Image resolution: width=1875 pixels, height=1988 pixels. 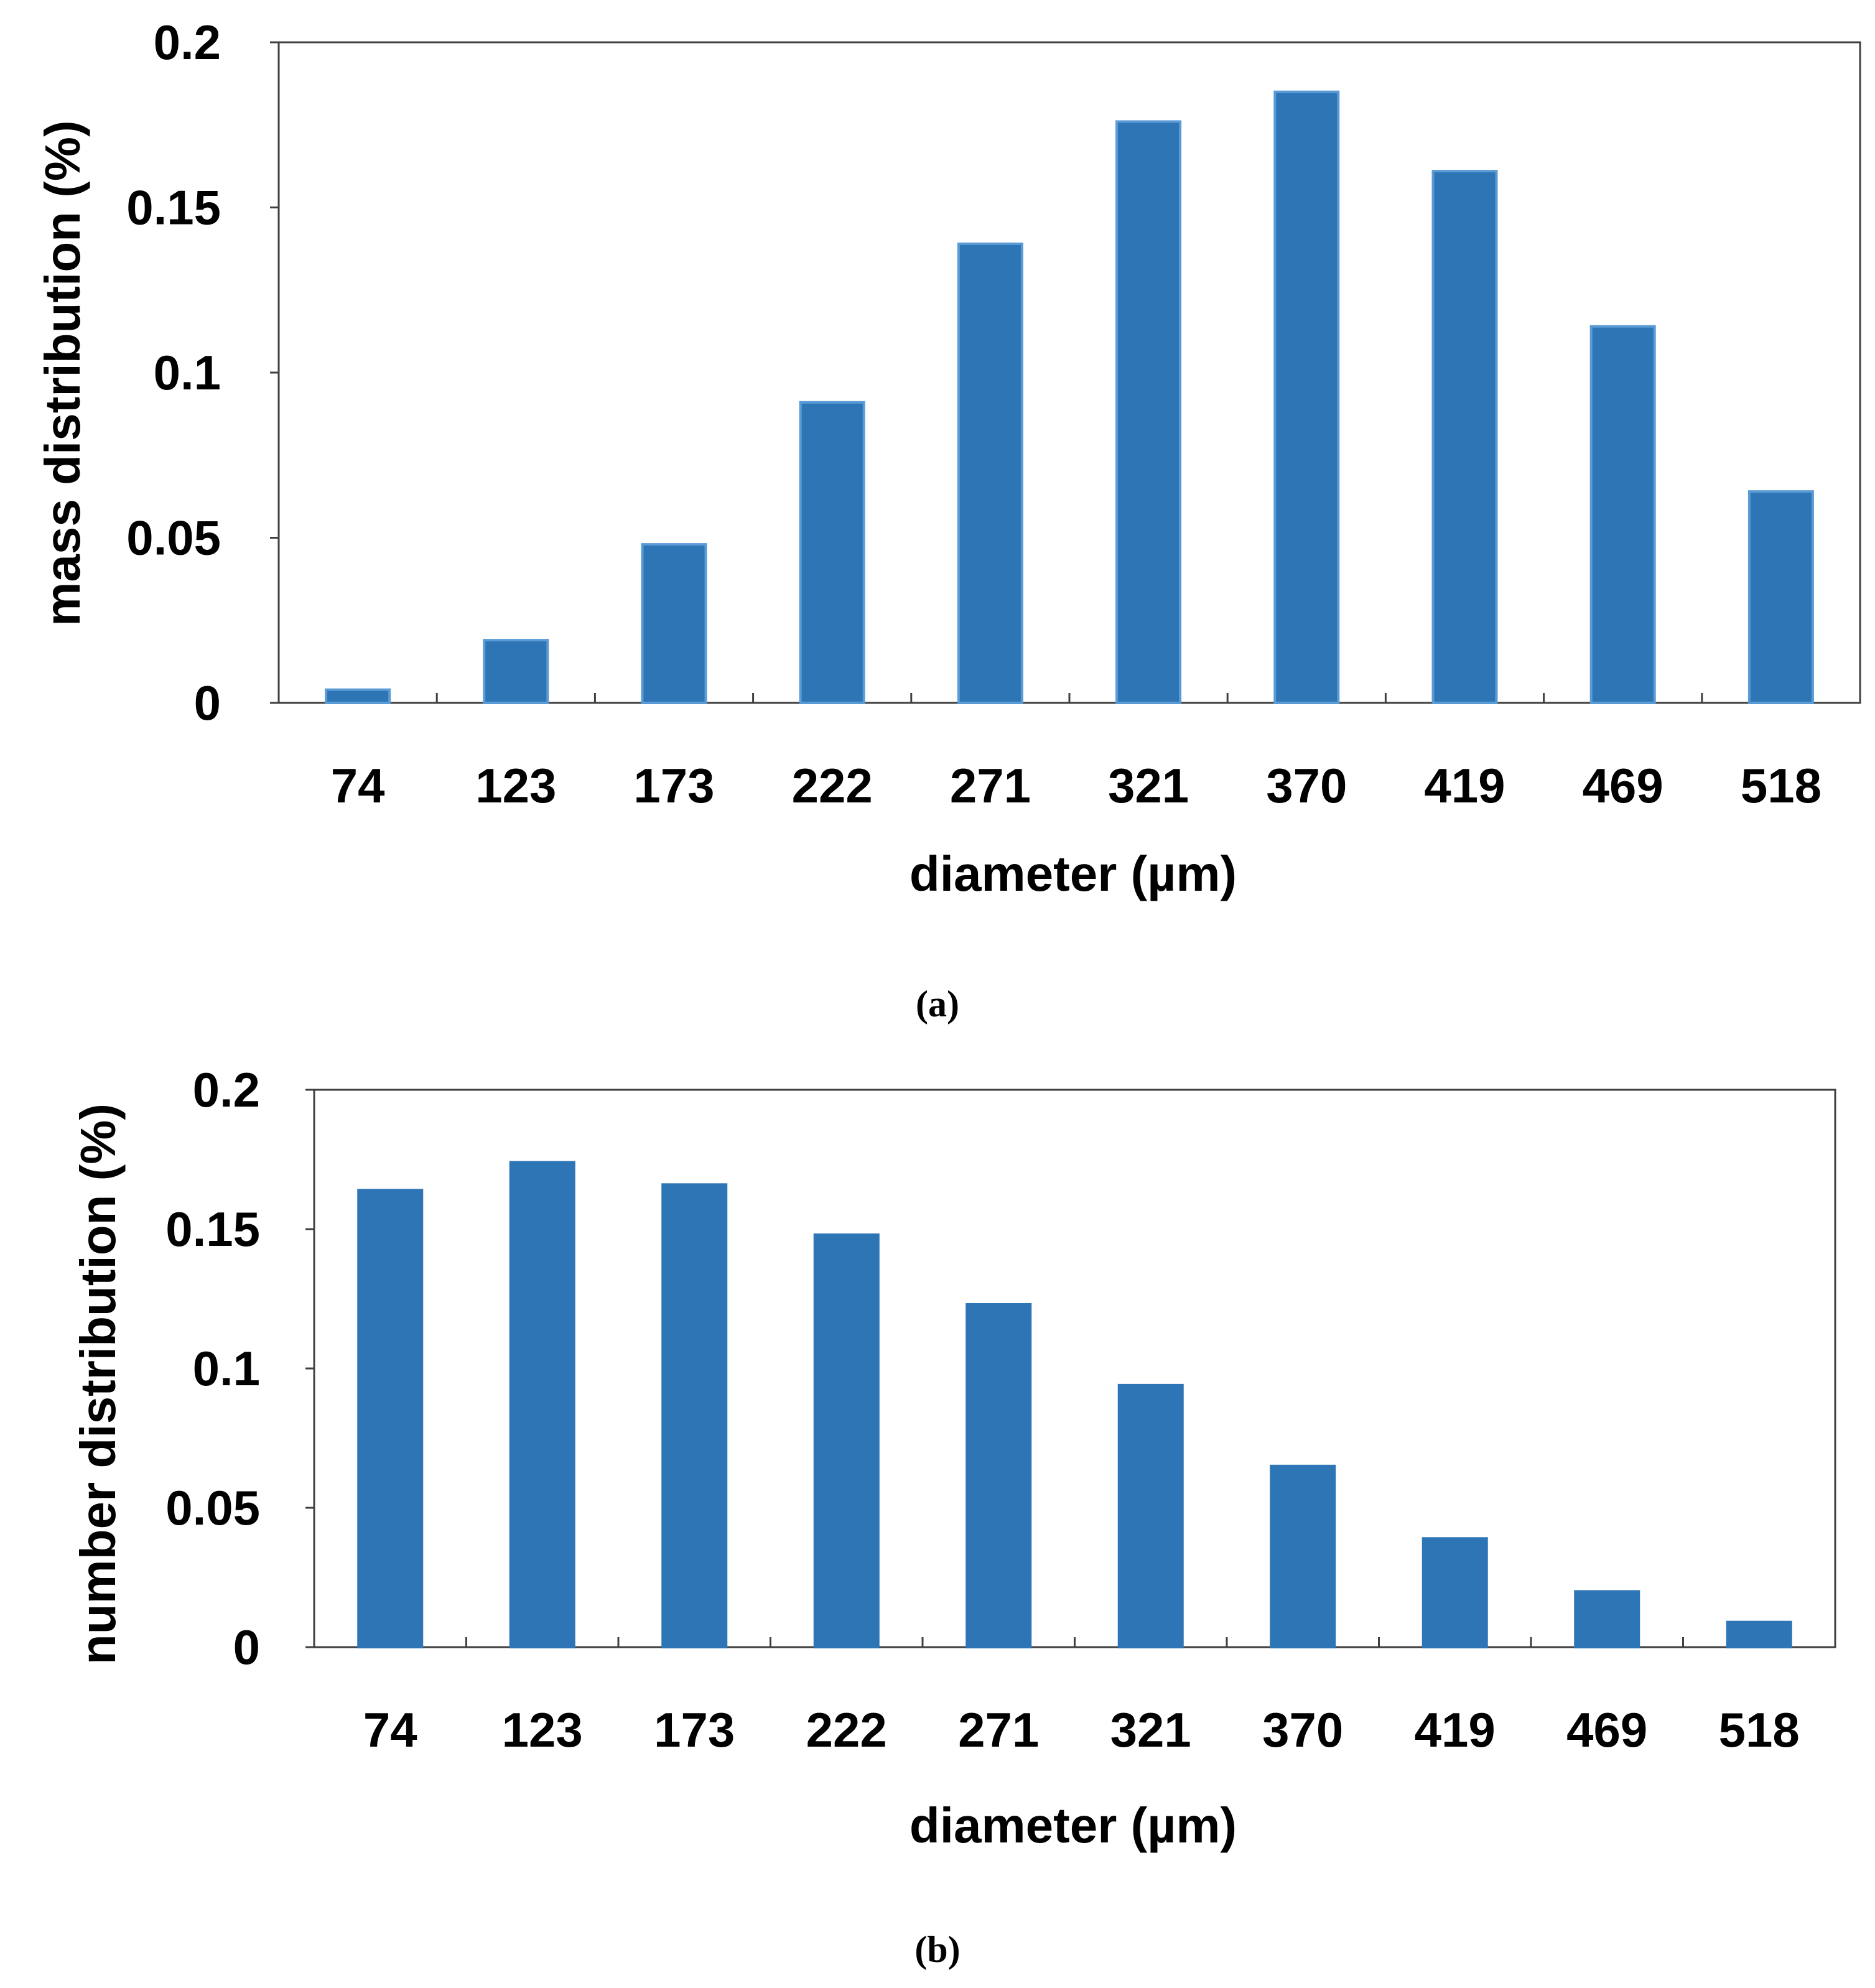 I want to click on y-tick-label-b: 0.15, so click(x=212, y=1229).